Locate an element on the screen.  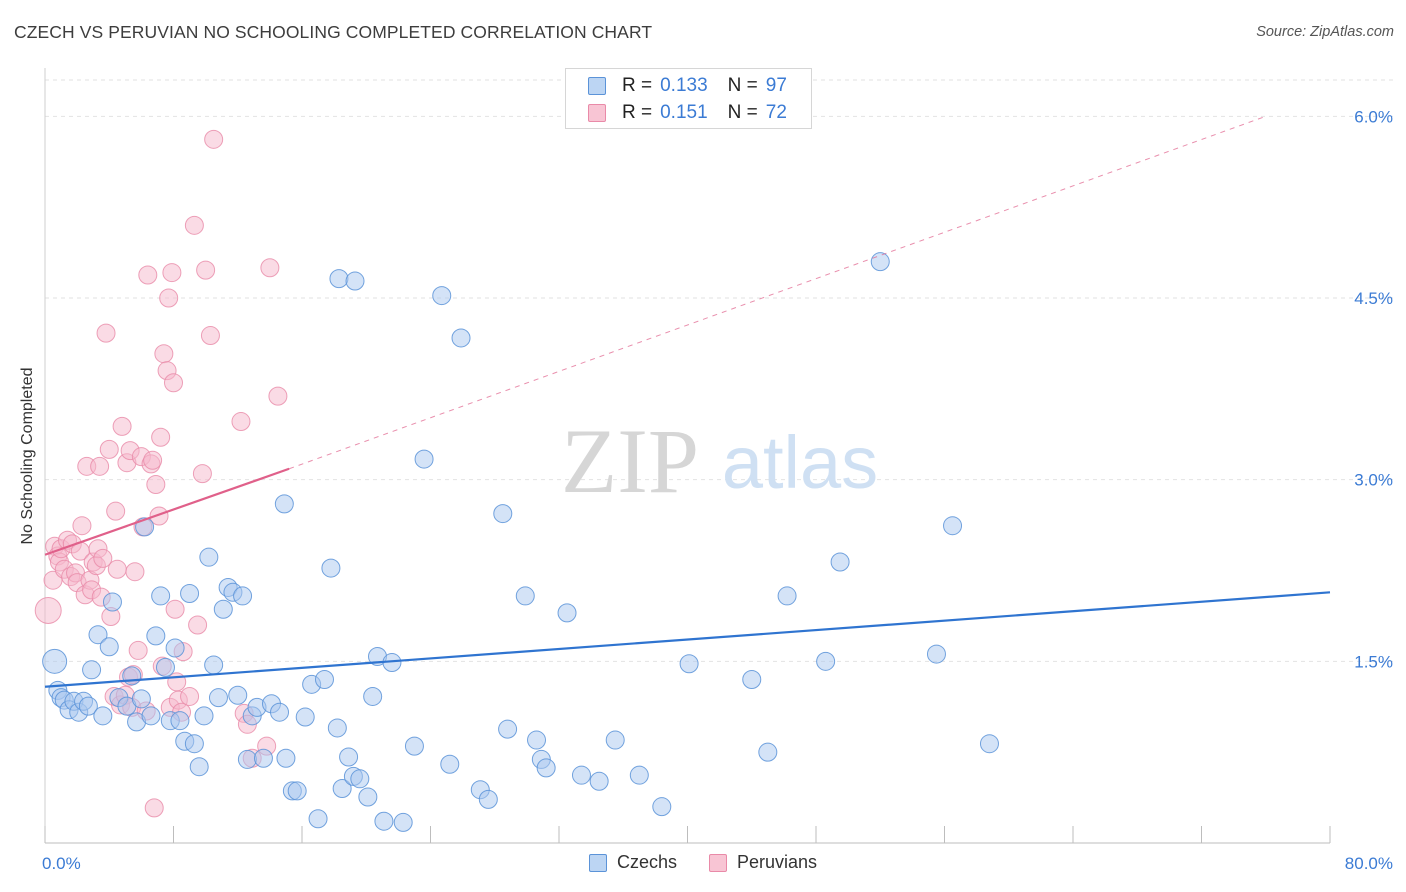
series-legend: Czechs Peruvians is located at coordinates (703, 862).